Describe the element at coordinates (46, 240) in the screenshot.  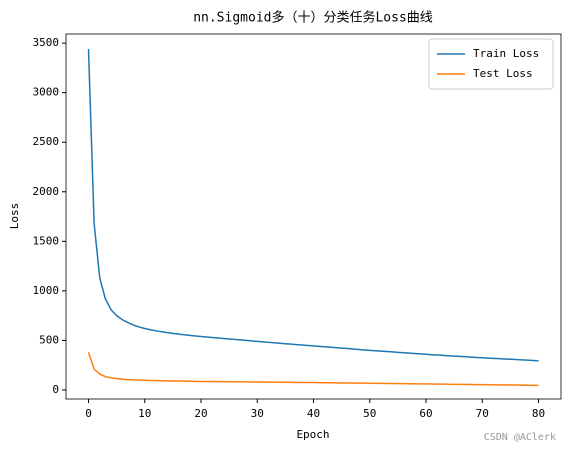
I see `y-tick-label: 1500` at that location.